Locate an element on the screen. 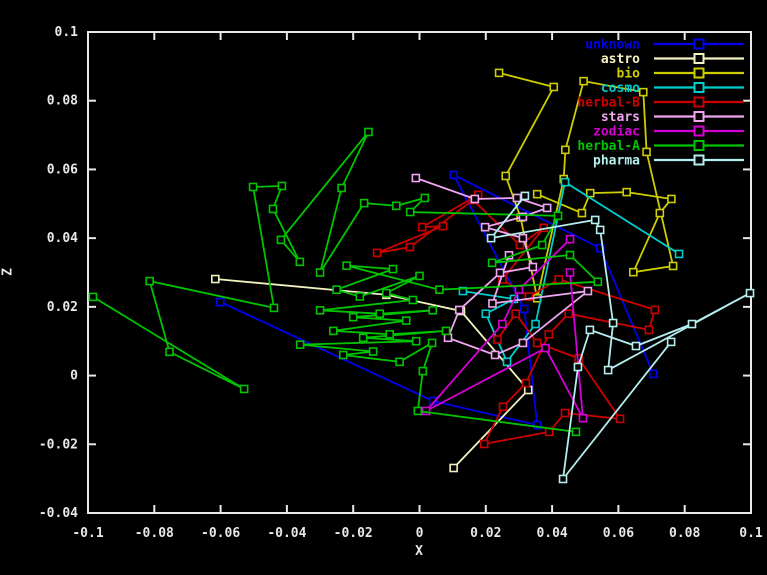  series-stars is located at coordinates (502, 266).